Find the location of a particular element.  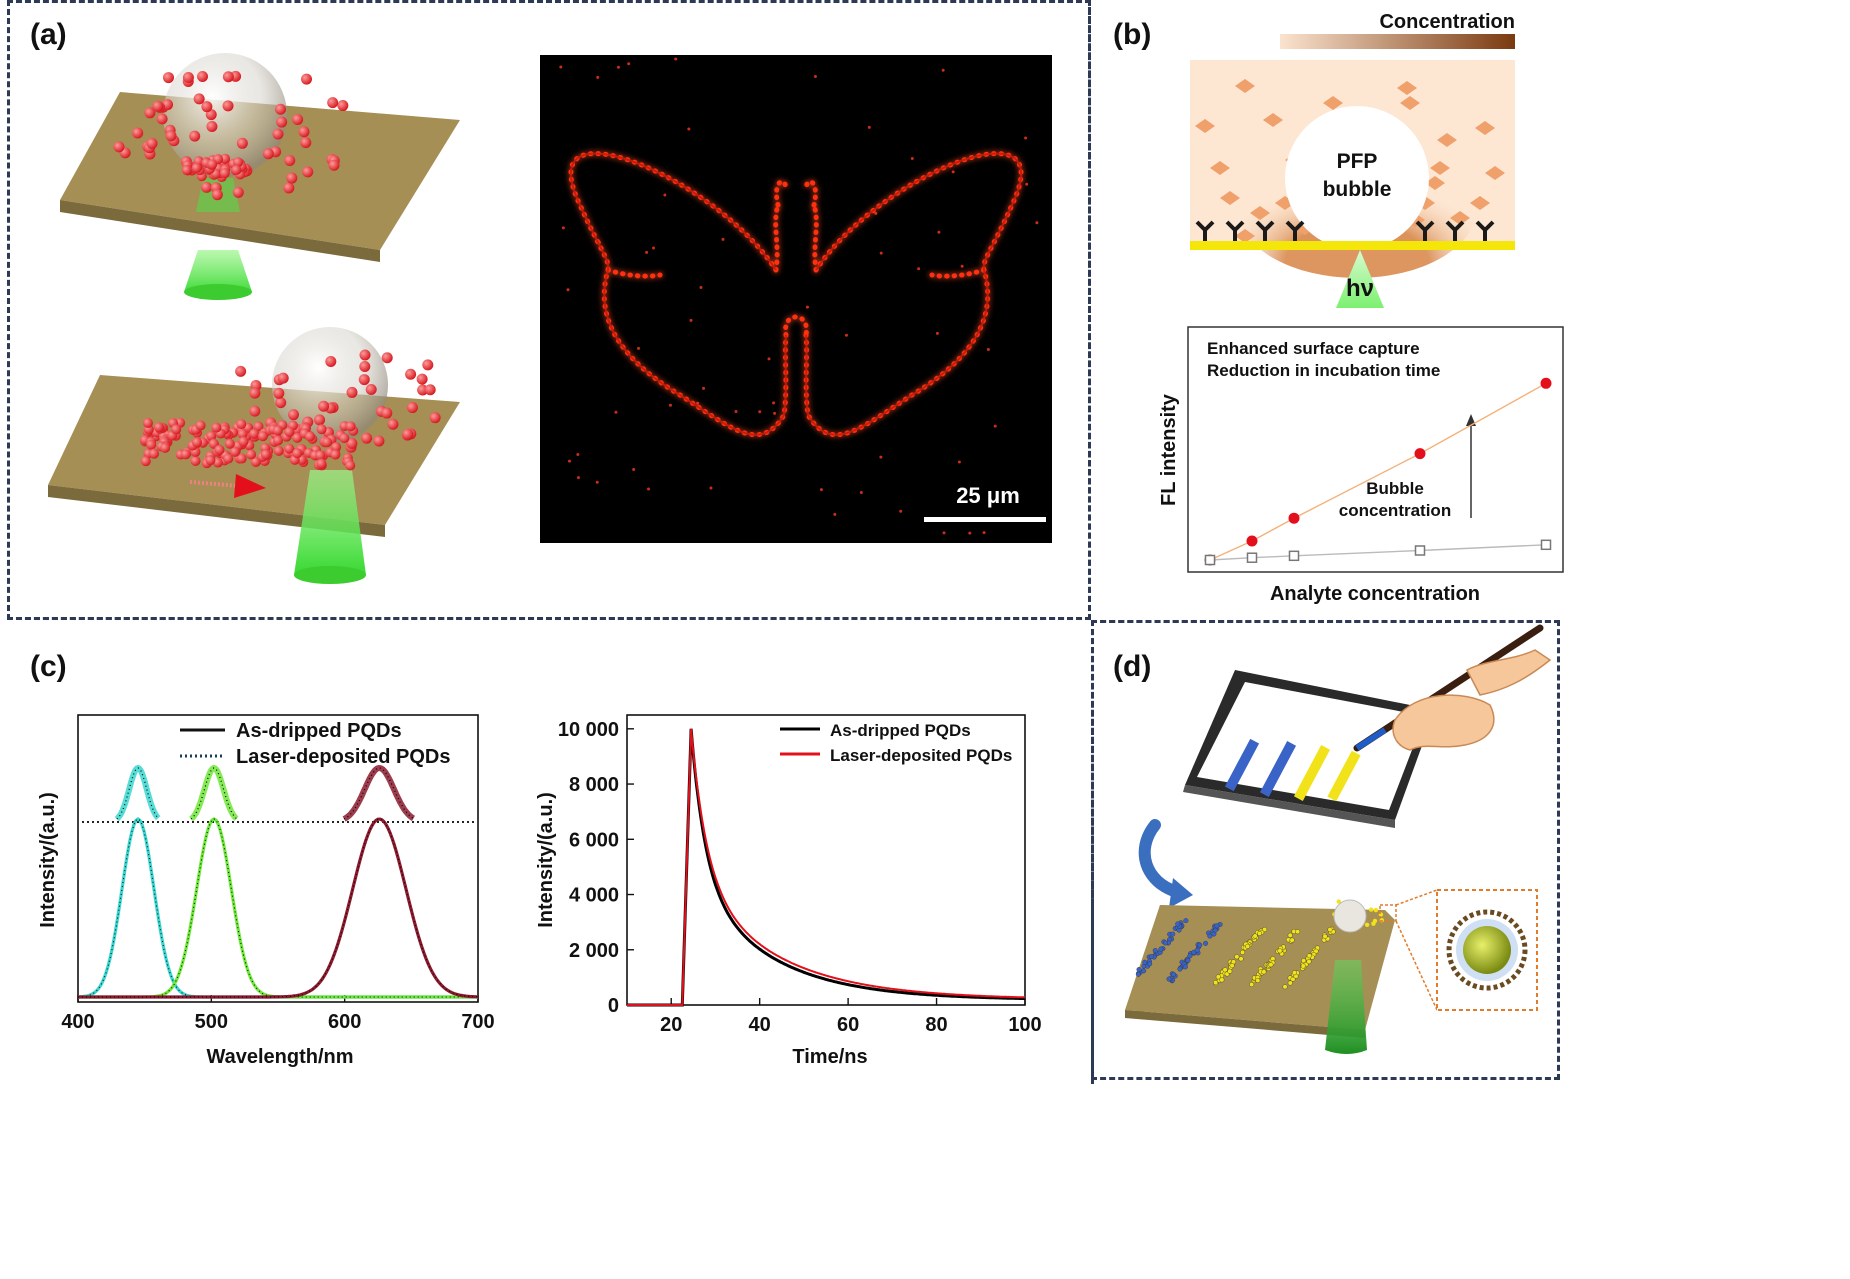

legend-label-laser-deposited: Laser-deposited PQDs is located at coordinates (343, 757).